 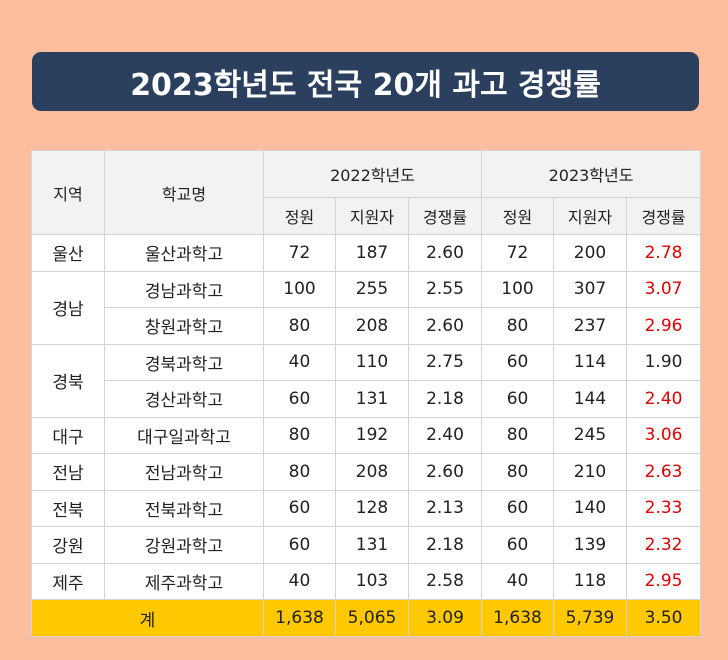 I want to click on header-year-2023: 2023학년도, so click(x=591, y=174).